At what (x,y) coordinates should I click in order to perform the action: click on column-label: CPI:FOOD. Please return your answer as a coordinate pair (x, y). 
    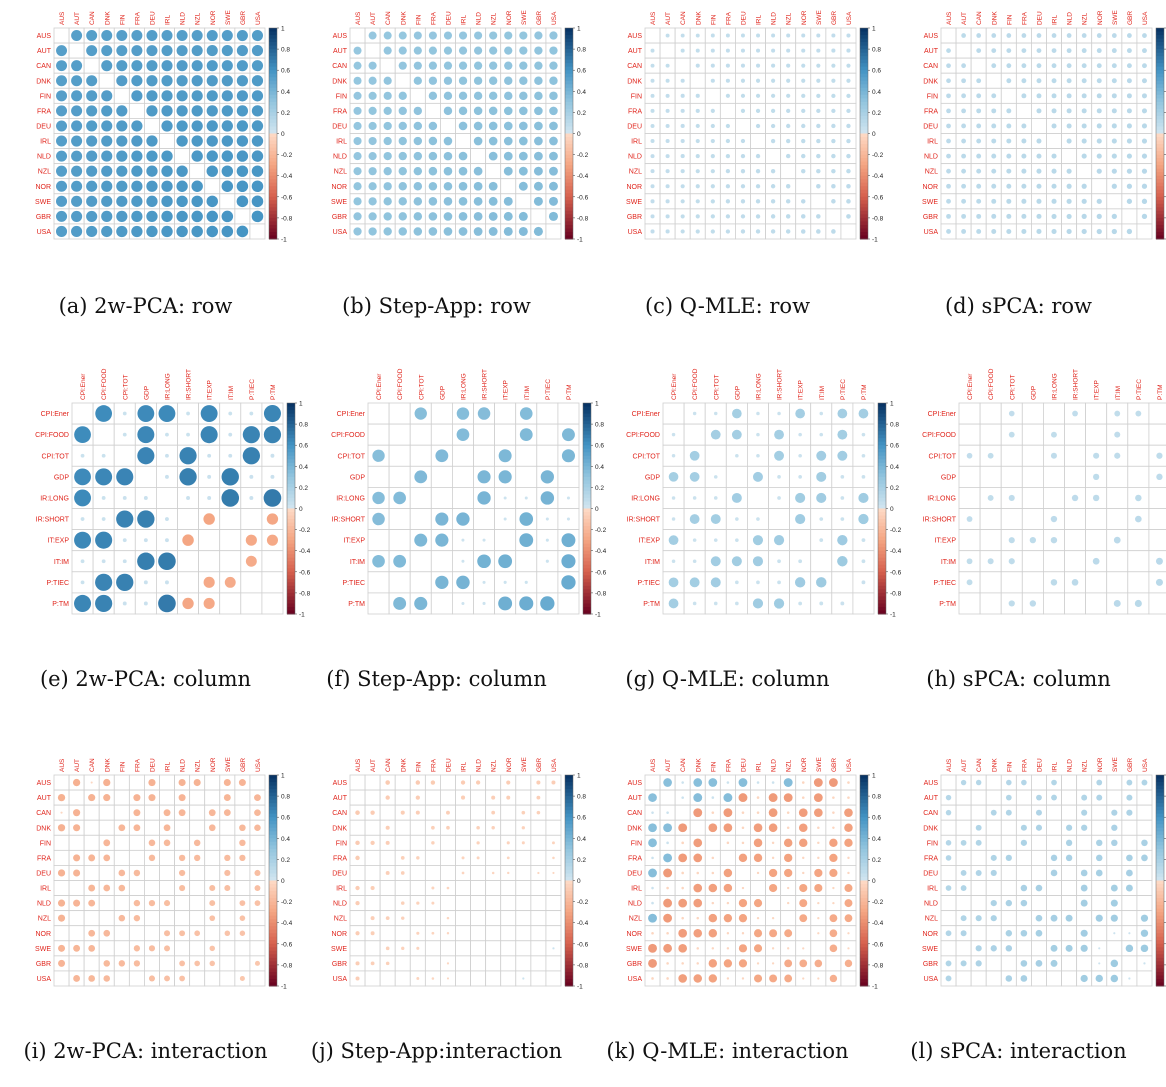
    Looking at the image, I should click on (695, 384).